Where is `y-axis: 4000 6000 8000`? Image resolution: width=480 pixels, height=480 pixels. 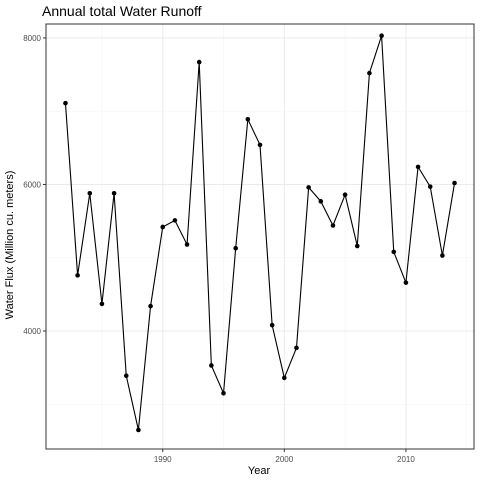 y-axis: 4000 6000 8000 is located at coordinates (34, 185).